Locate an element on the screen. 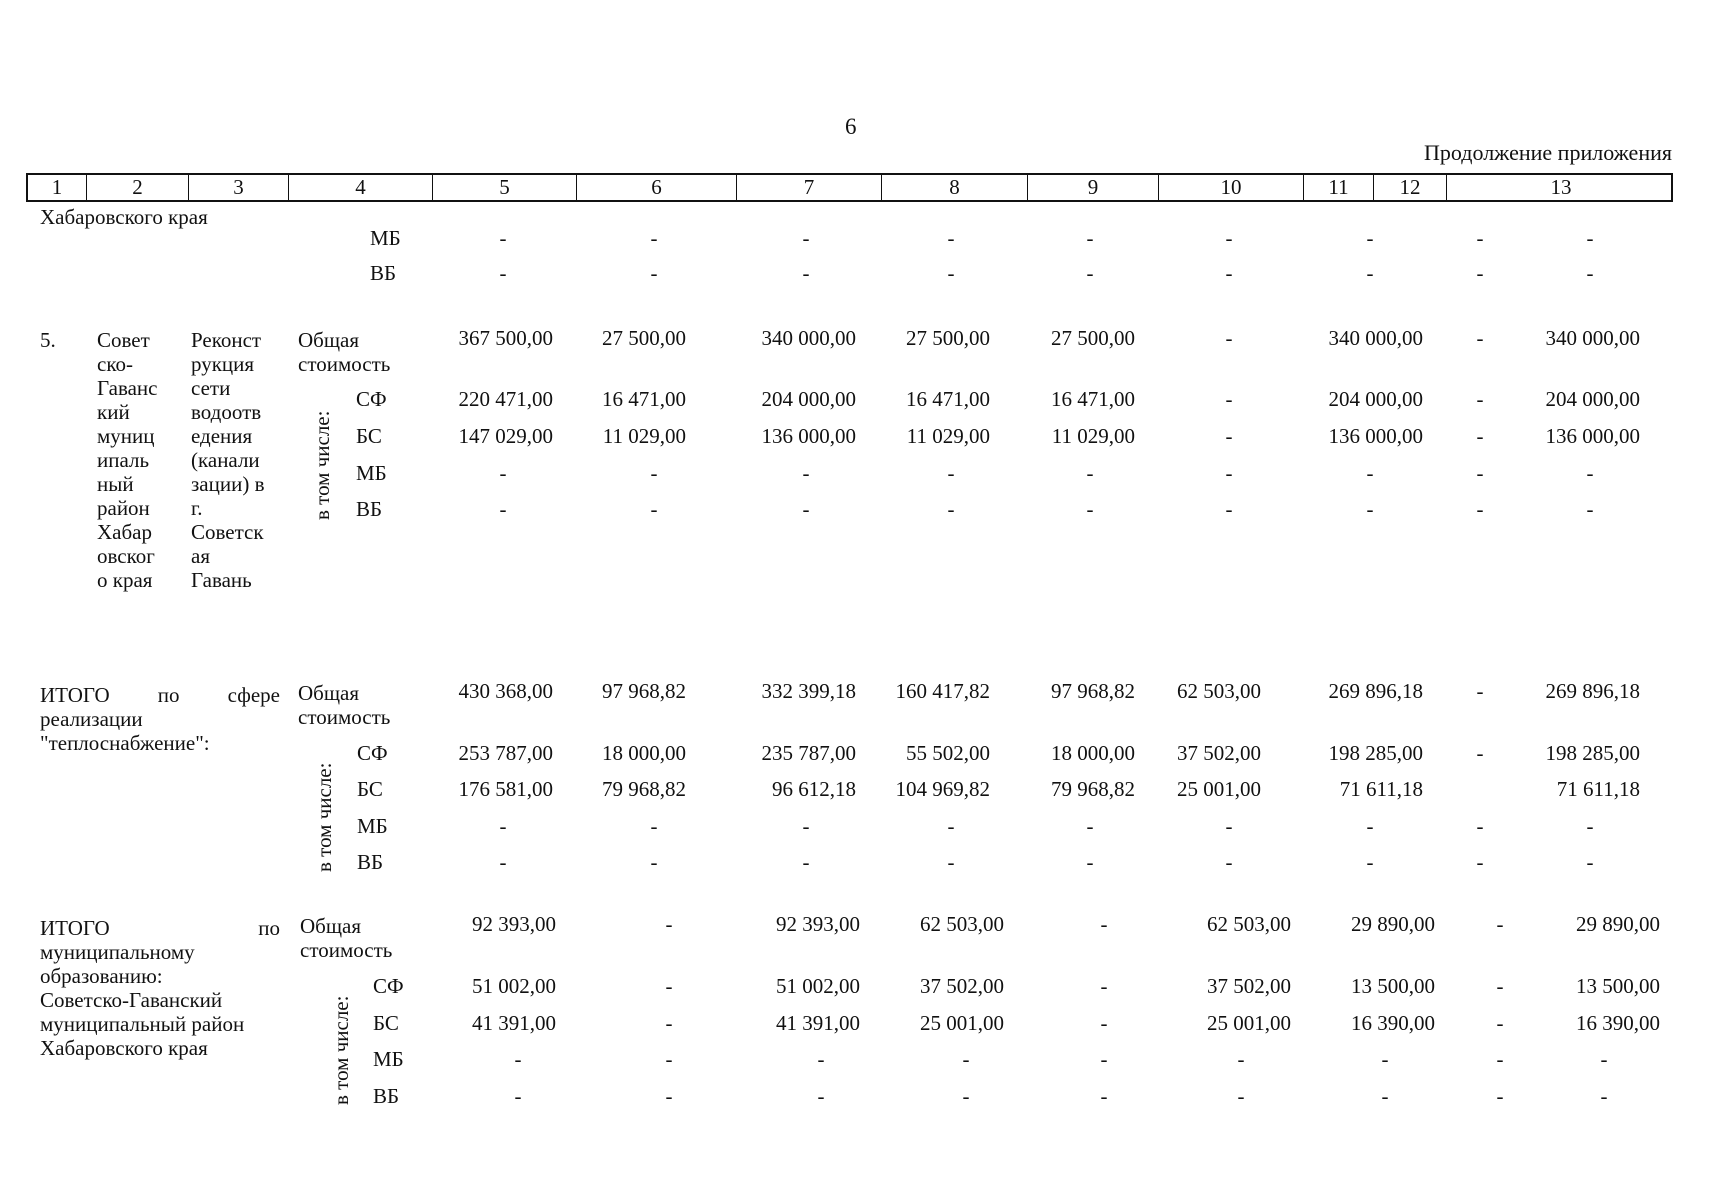 Image resolution: width=1709 pixels, height=1200 pixels. block3-row3-dash-5: - is located at coordinates (518, 1096).